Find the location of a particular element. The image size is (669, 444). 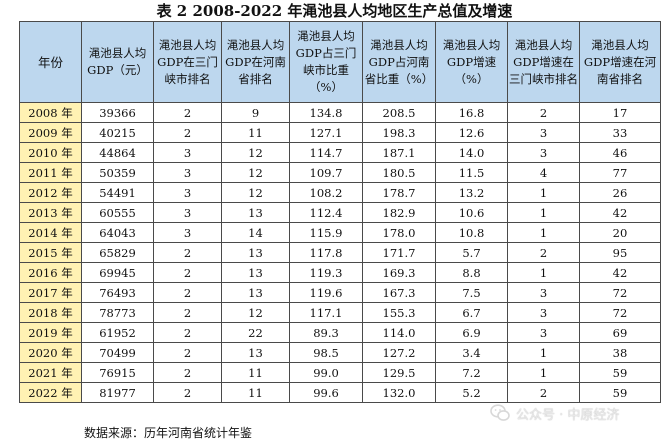

table-row: 2012 年 54491 3 12 108.2 178.7 13.2 1 26 is located at coordinates (340, 192).